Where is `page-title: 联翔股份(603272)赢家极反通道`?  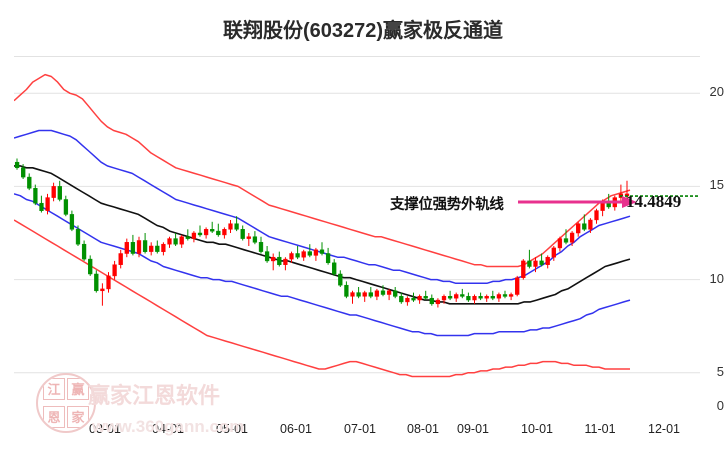
page-title: 联翔股份(603272)赢家极反通道 is located at coordinates (363, 31).